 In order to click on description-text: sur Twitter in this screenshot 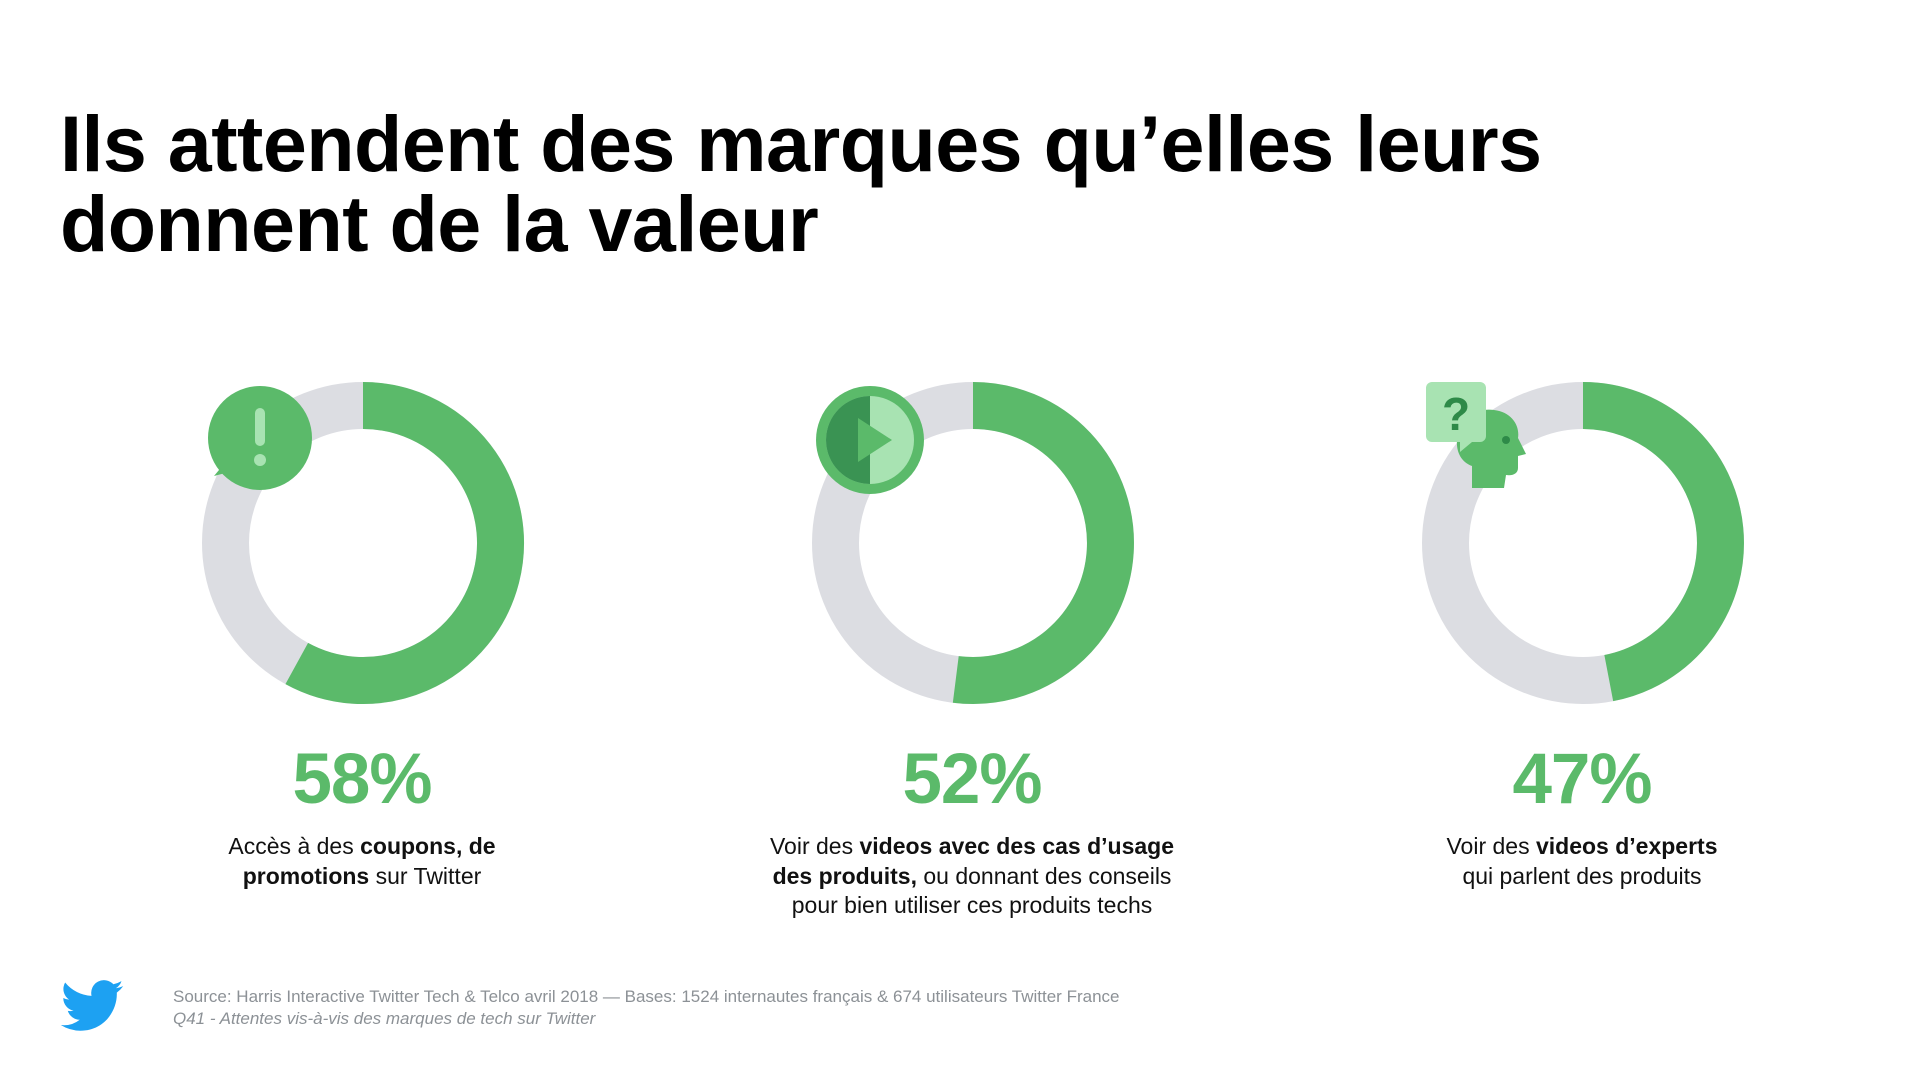, I will do `click(425, 875)`.